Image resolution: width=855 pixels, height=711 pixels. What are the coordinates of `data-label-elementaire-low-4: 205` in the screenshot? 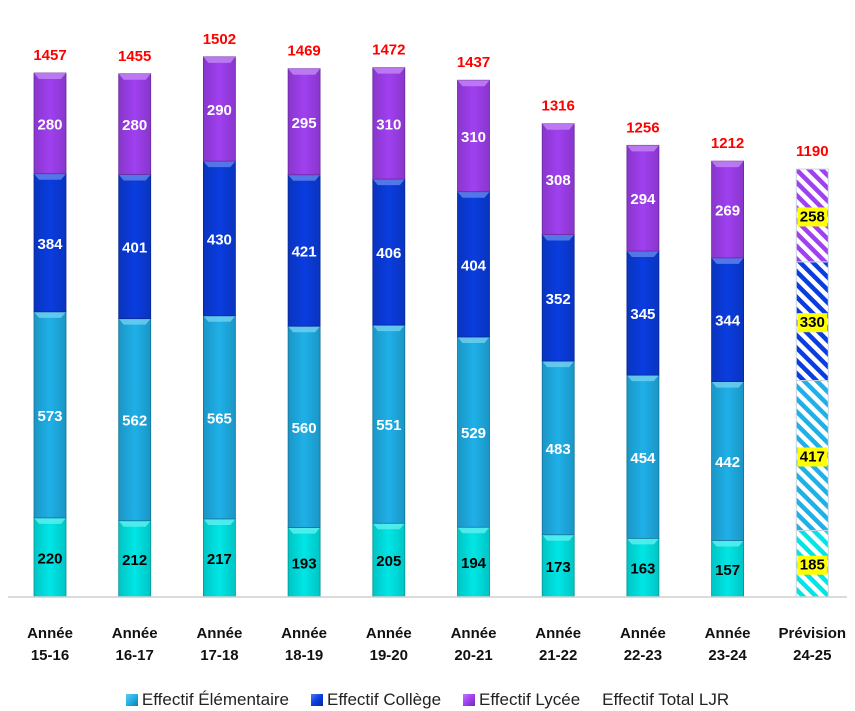 It's located at (388, 561).